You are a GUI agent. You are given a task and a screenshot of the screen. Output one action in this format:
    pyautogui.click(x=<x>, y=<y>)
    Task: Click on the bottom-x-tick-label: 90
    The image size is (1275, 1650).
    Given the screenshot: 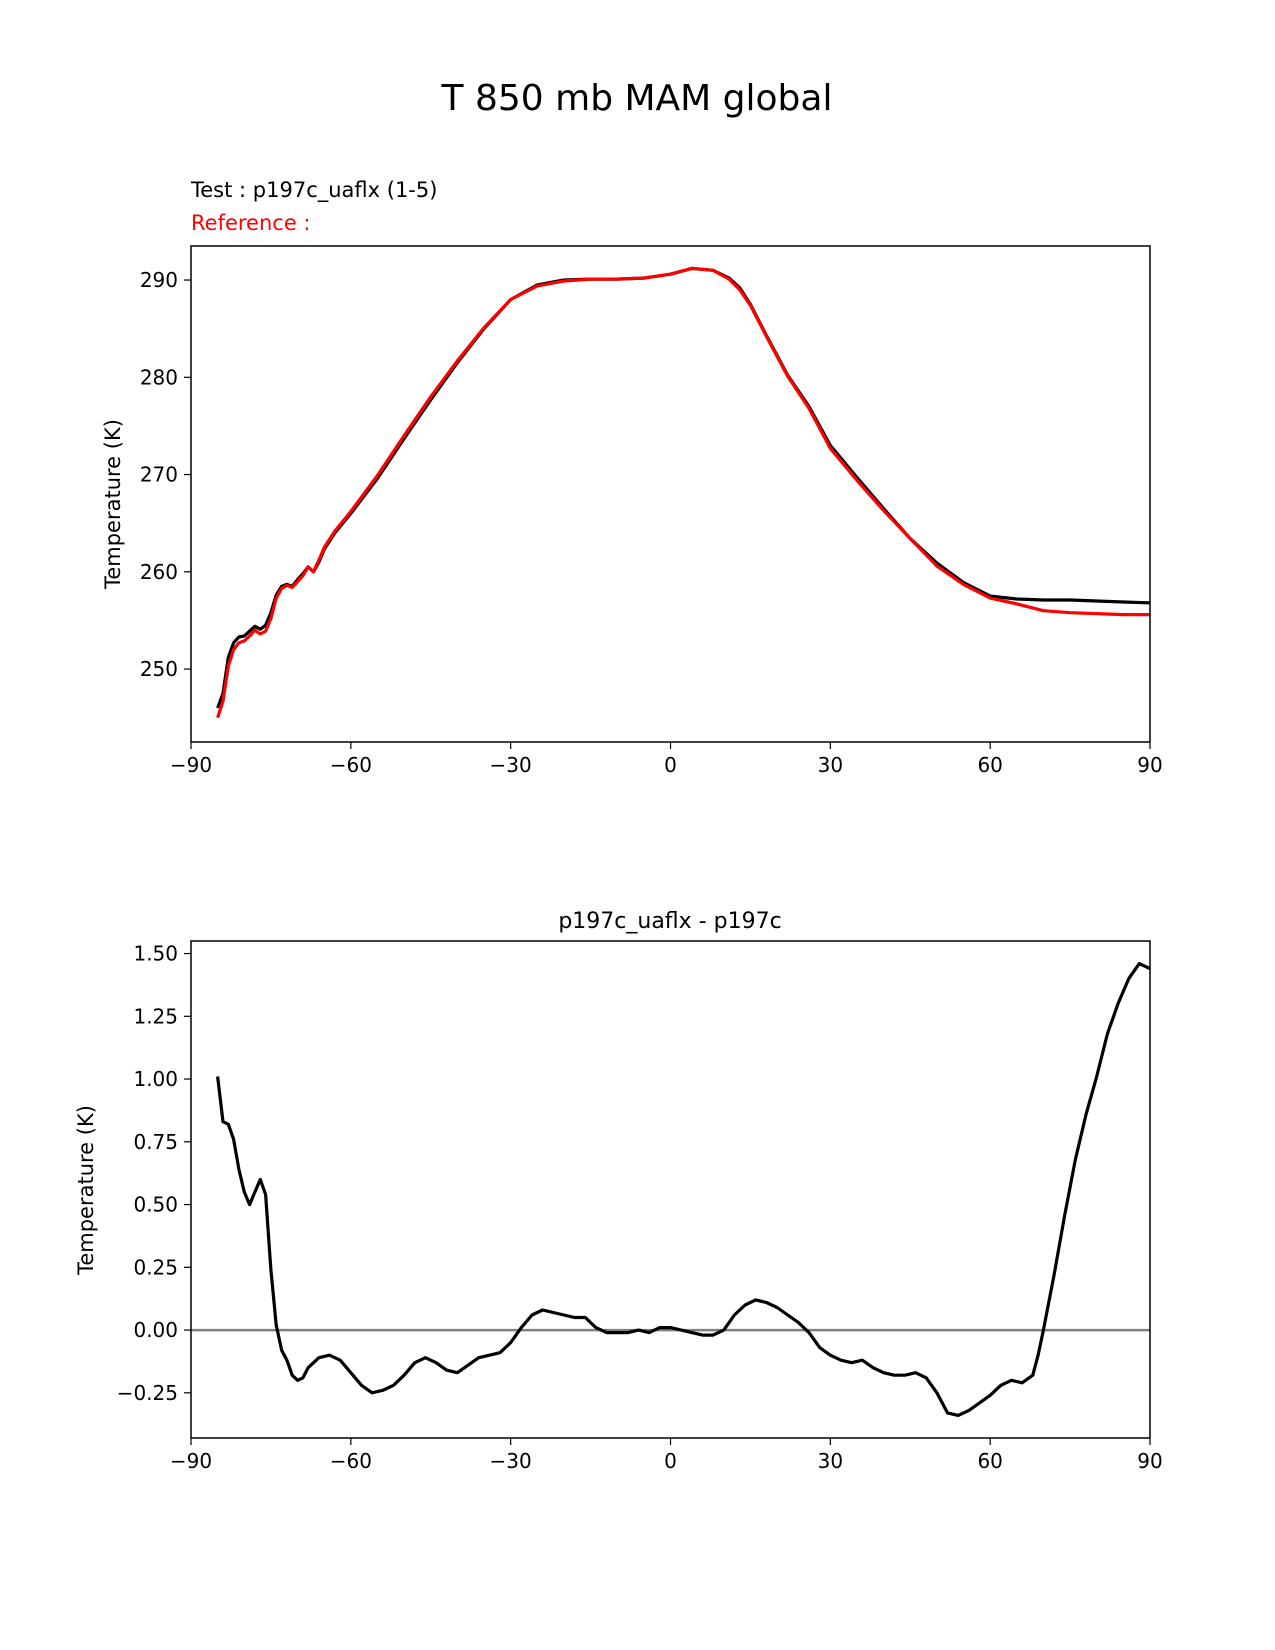 What is the action you would take?
    pyautogui.click(x=1149, y=1461)
    